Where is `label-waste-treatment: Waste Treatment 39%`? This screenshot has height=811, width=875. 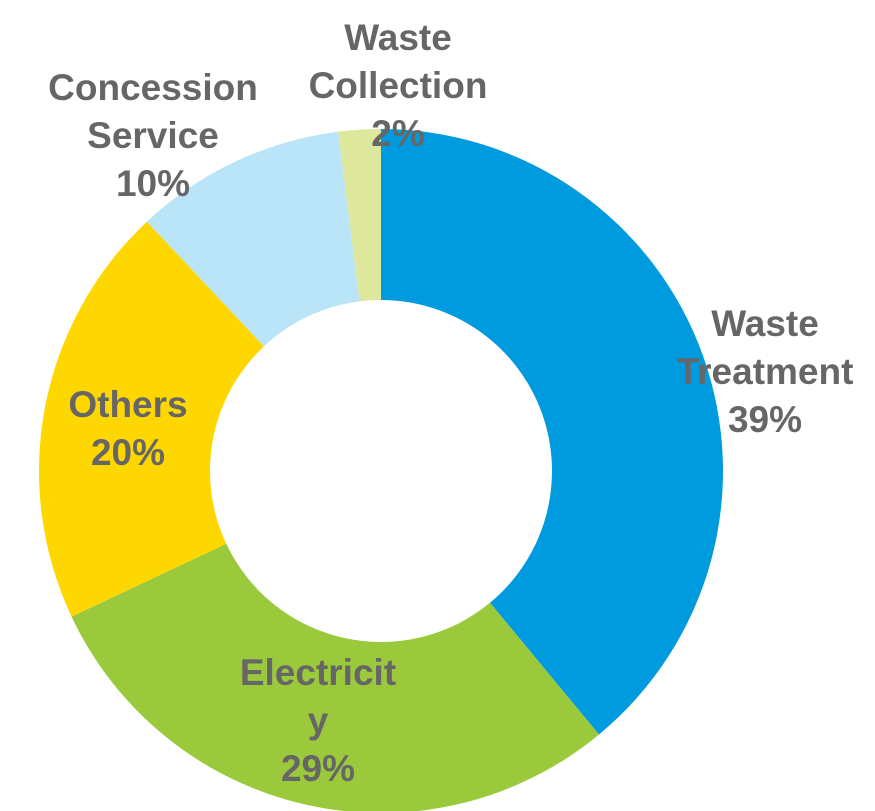
label-waste-treatment: Waste Treatment 39% is located at coordinates (765, 371).